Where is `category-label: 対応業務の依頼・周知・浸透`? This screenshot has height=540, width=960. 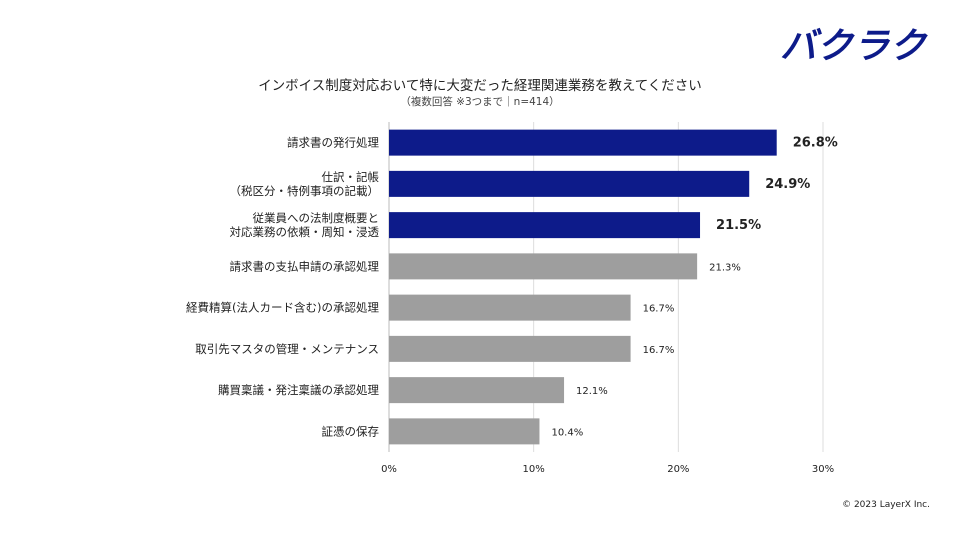 category-label: 対応業務の依頼・周知・浸透 is located at coordinates (305, 232).